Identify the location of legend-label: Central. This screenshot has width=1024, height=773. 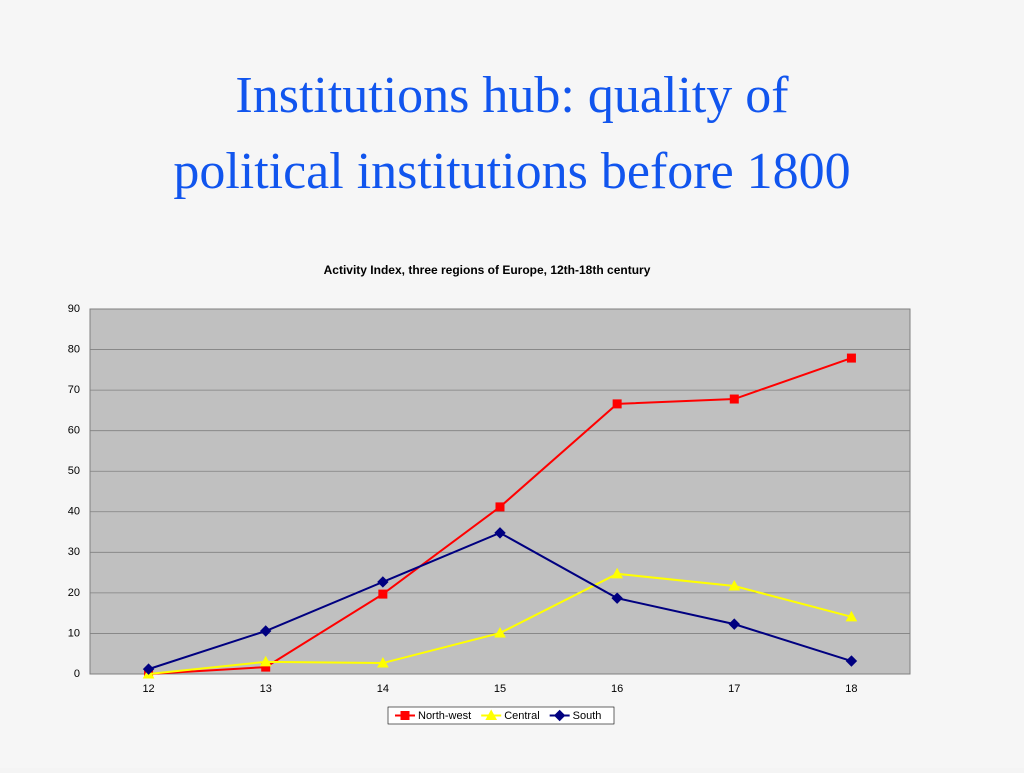
(521, 716).